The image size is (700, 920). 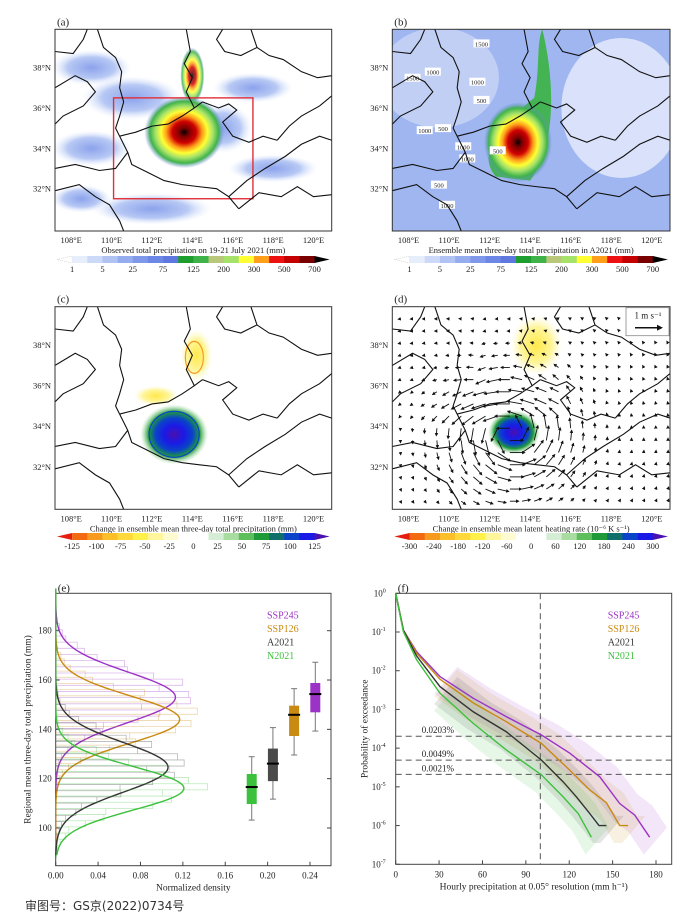 What do you see at coordinates (273, 168) in the screenshot?
I see `precip-field-blob` at bounding box center [273, 168].